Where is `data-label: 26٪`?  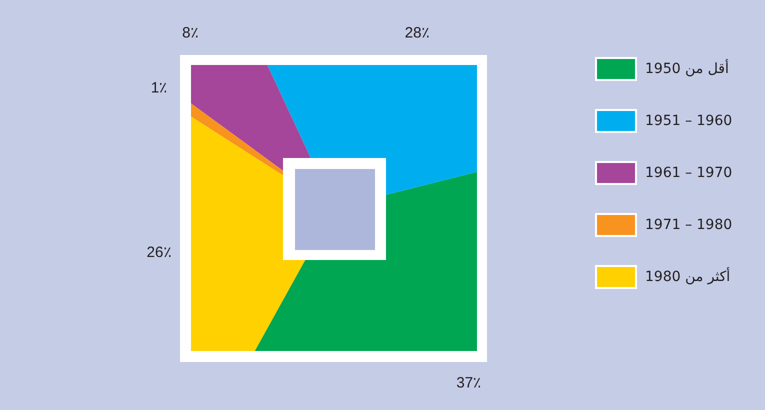 data-label: 26٪ is located at coordinates (159, 252).